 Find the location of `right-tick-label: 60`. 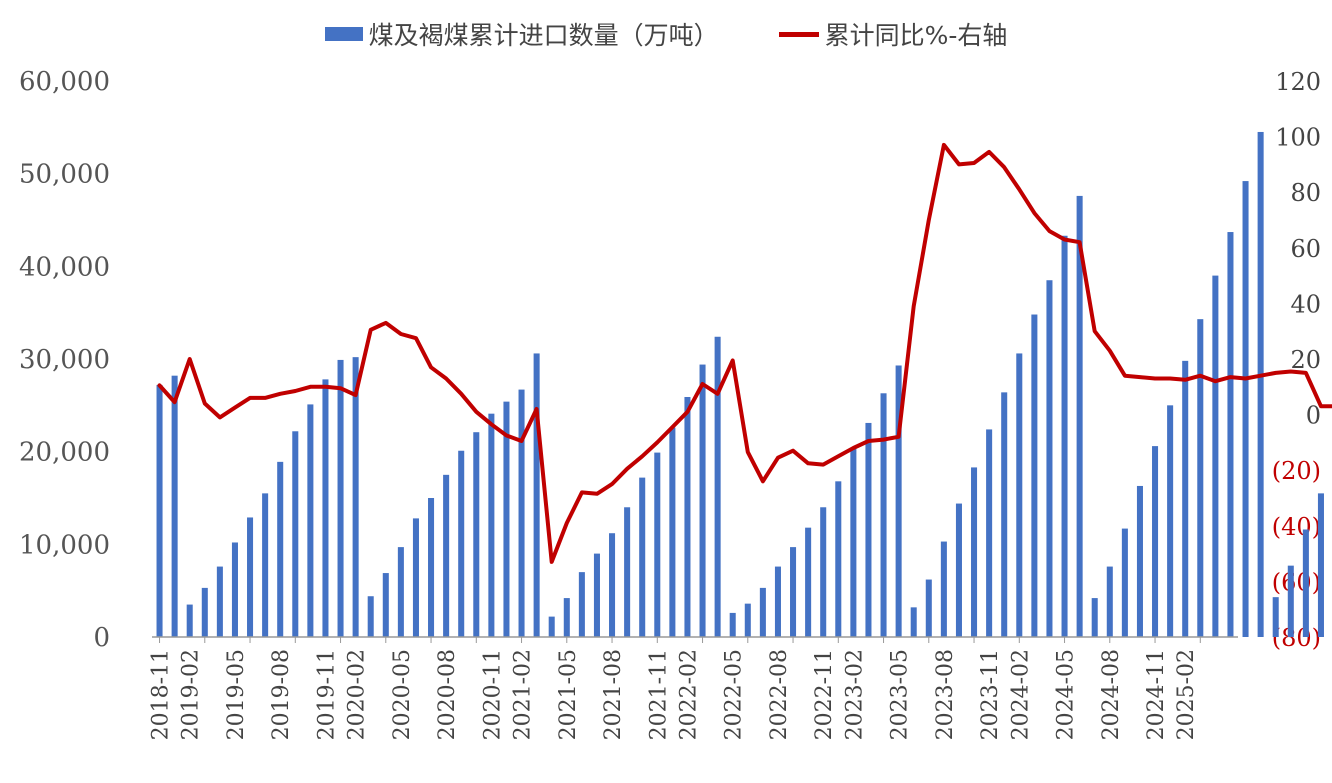

right-tick-label: 60 is located at coordinates (1305, 249).